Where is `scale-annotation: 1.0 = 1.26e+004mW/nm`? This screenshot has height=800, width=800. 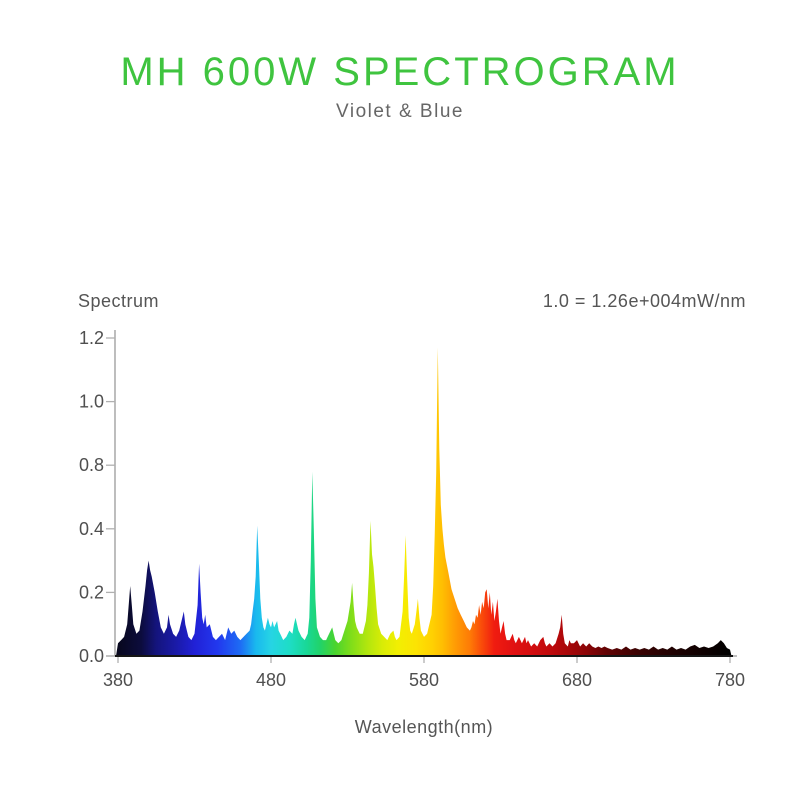 scale-annotation: 1.0 = 1.26e+004mW/nm is located at coordinates (644, 301).